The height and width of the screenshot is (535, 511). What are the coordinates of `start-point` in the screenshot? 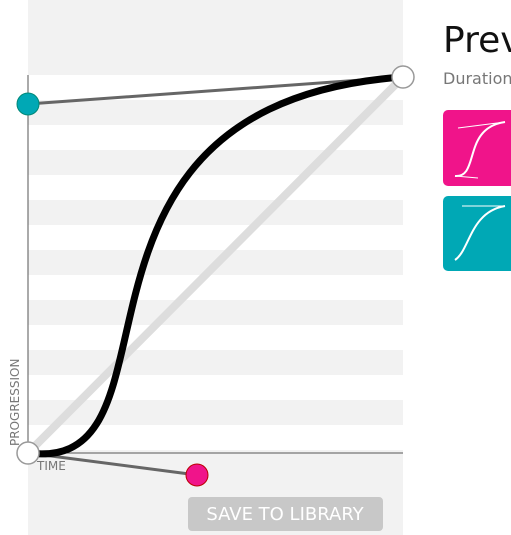 It's located at (28, 453).